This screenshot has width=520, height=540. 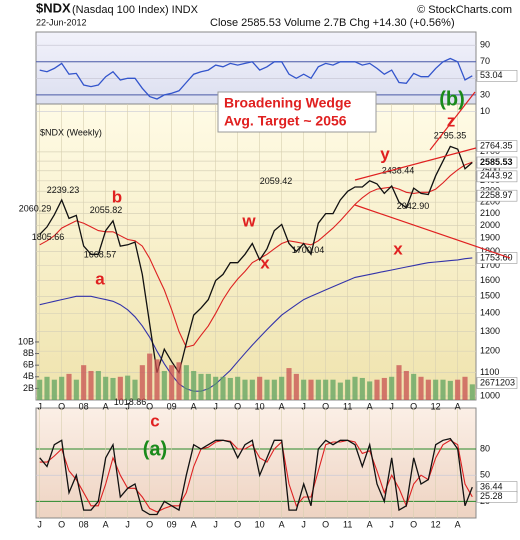 What do you see at coordinates (490, 238) in the screenshot?
I see `y-tick-label: 1900` at bounding box center [490, 238].